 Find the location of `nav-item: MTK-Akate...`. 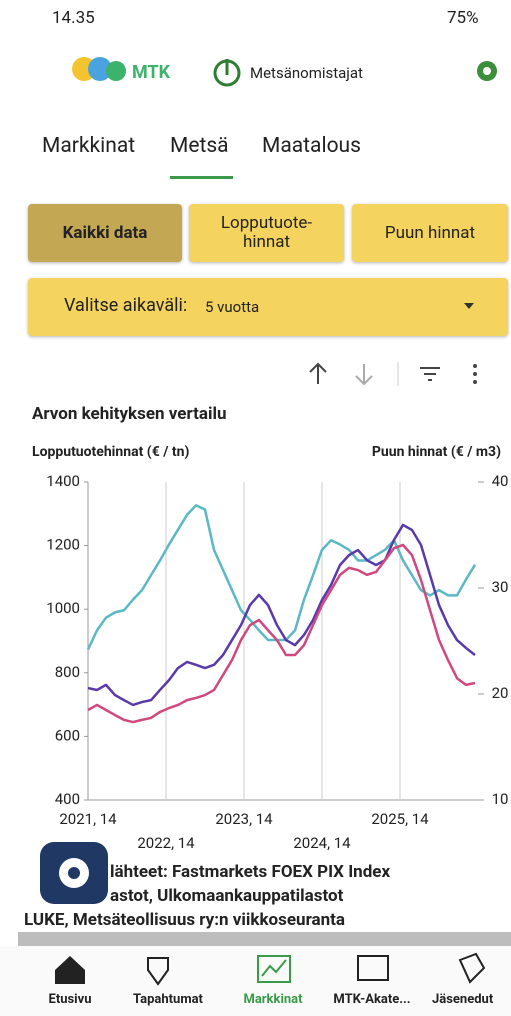

nav-item: MTK-Akate... is located at coordinates (372, 999).